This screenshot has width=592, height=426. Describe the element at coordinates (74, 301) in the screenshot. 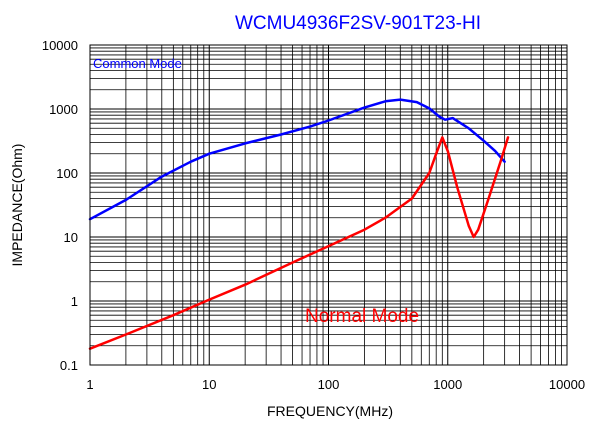

I see `y-tick-label: 1` at that location.